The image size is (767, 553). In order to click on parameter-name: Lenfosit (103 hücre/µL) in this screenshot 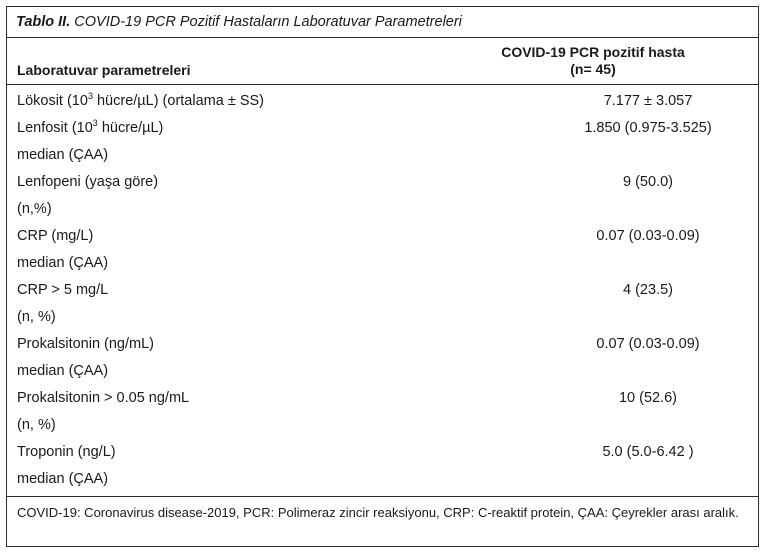, I will do `click(90, 127)`.